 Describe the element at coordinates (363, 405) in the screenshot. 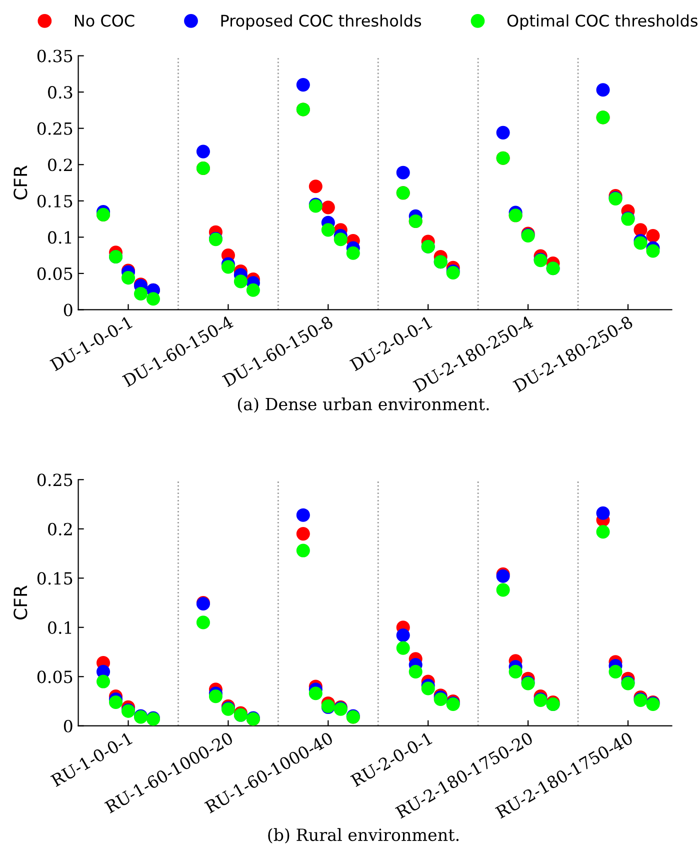

I see `text: (a) Dense urban environment.` at that location.